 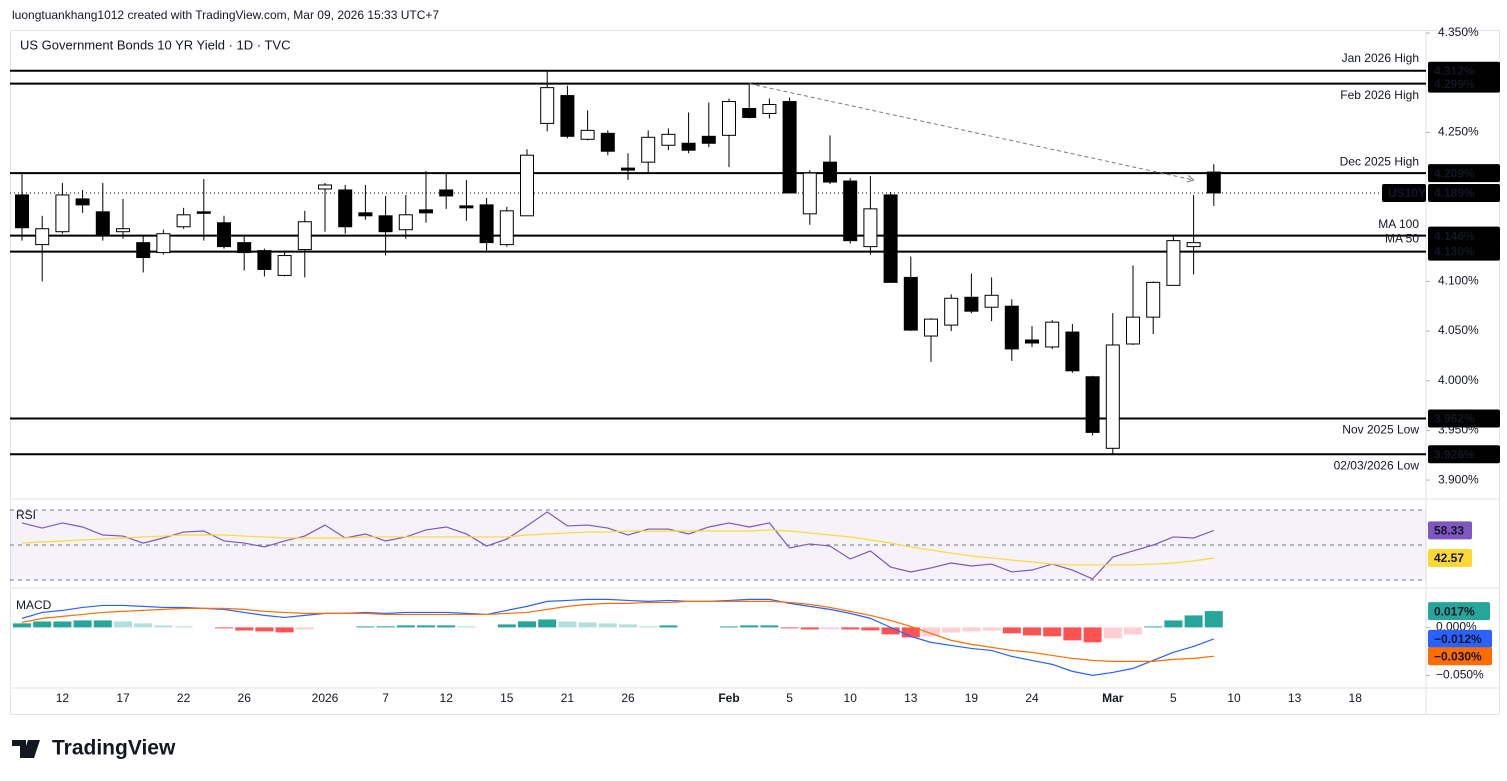 What do you see at coordinates (1234, 698) in the screenshot?
I see `x-tick-label: 10` at bounding box center [1234, 698].